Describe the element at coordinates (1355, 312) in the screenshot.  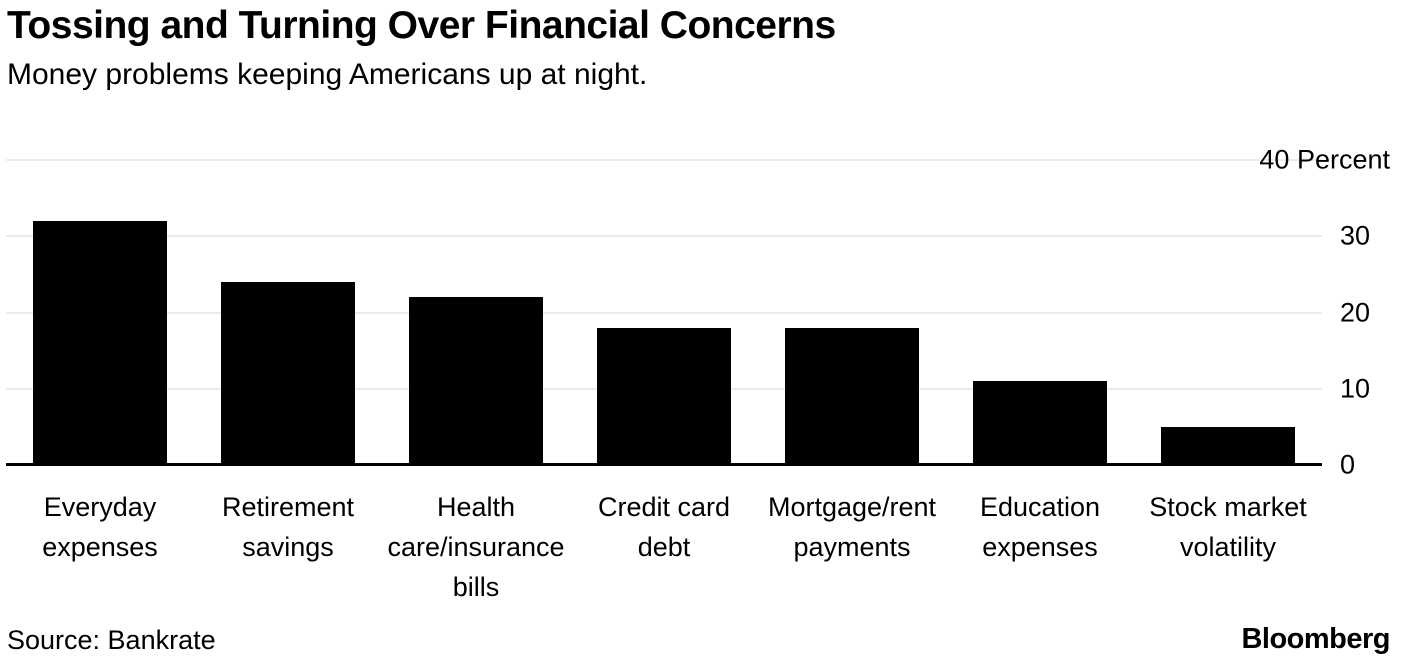
I see `y-axis-tick-label: 20` at that location.